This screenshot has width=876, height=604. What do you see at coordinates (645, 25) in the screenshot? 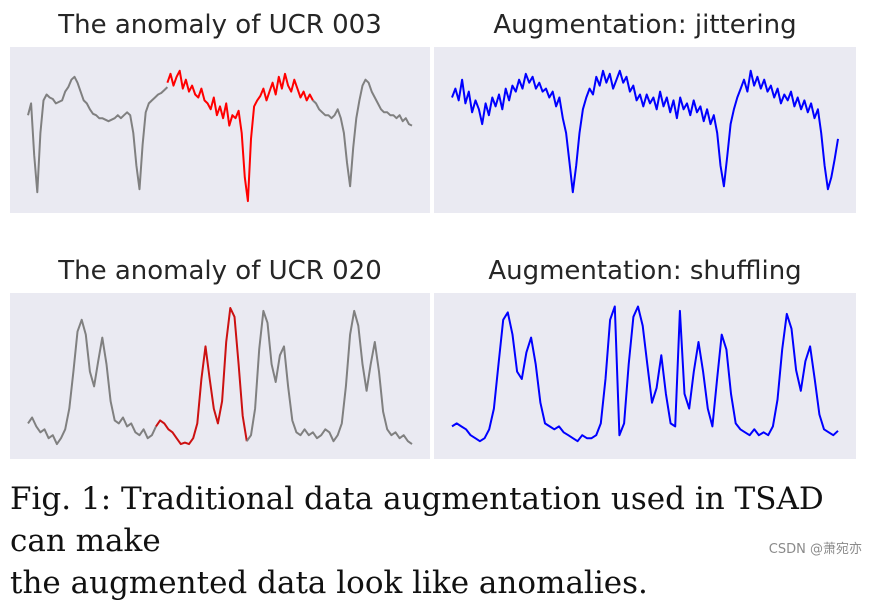
I see `panel-title-jittering: Augmentation: jittering` at bounding box center [645, 25].